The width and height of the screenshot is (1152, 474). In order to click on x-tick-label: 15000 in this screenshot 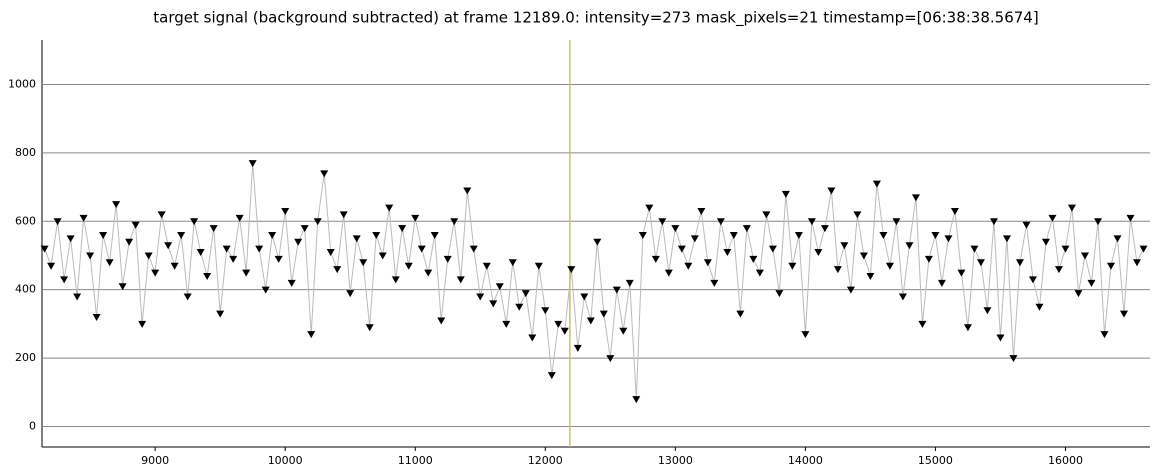, I will do `click(935, 460)`.